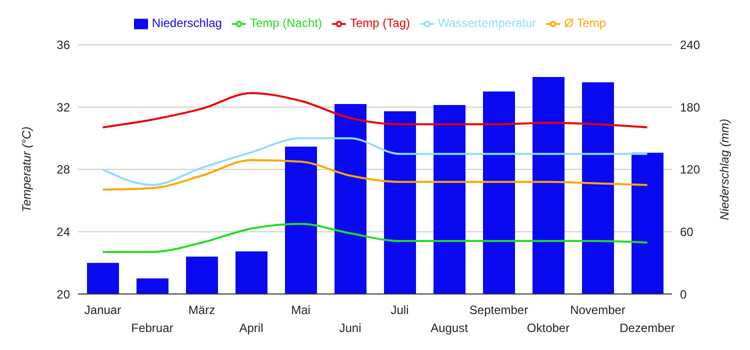  I want to click on x-tick-label: April, so click(251, 328).